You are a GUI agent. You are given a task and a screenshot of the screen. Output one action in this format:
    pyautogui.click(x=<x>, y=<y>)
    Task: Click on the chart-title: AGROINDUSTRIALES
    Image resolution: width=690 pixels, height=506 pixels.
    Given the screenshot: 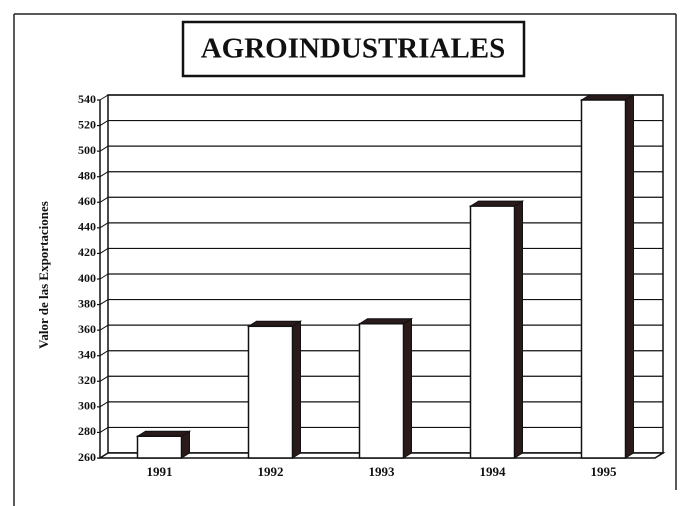 What is the action you would take?
    pyautogui.click(x=353, y=49)
    